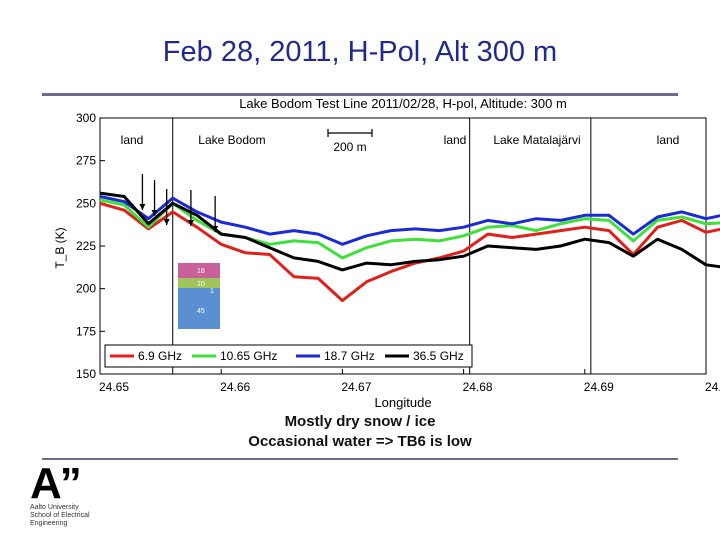  I want to click on x-tick-label-24.68: 24.68, so click(478, 387).